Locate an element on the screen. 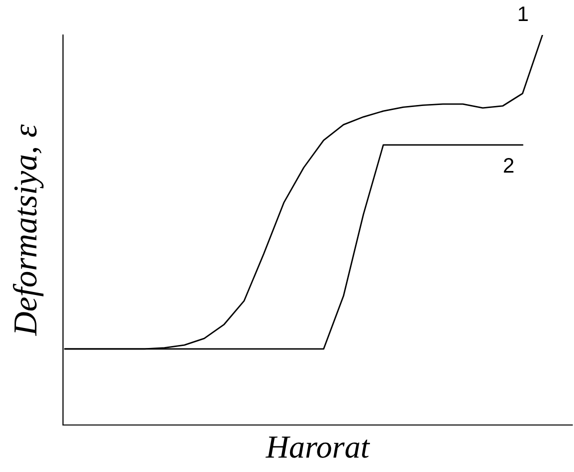 The width and height of the screenshot is (574, 472). y-axis-title: Deformatsiya, ε is located at coordinates (28, 230).